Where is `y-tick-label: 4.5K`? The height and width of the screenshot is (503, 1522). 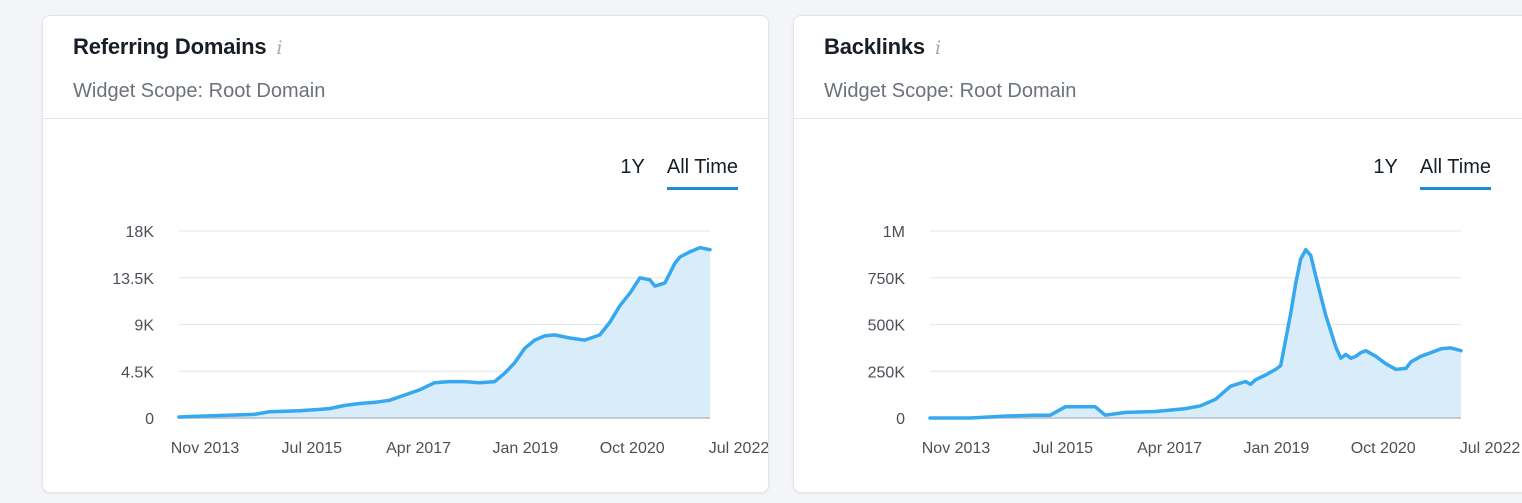 y-tick-label: 4.5K is located at coordinates (137, 372).